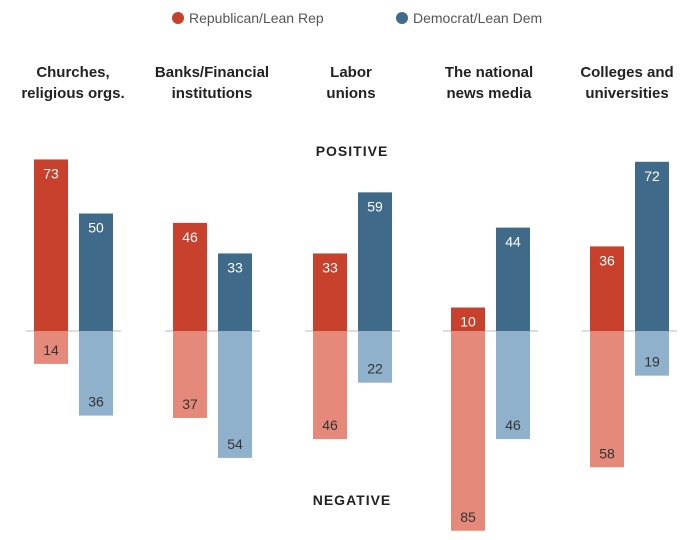  What do you see at coordinates (330, 267) in the screenshot?
I see `value-label-rep-positive-labor: 33` at bounding box center [330, 267].